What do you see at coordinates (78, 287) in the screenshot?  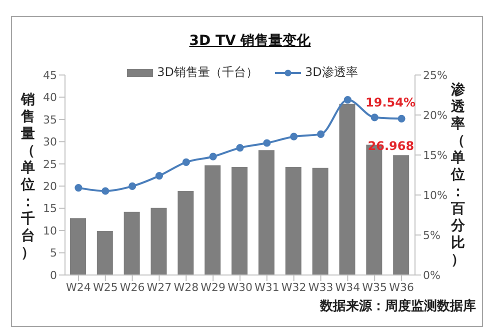 I see `x-tick-label: W24` at bounding box center [78, 287].